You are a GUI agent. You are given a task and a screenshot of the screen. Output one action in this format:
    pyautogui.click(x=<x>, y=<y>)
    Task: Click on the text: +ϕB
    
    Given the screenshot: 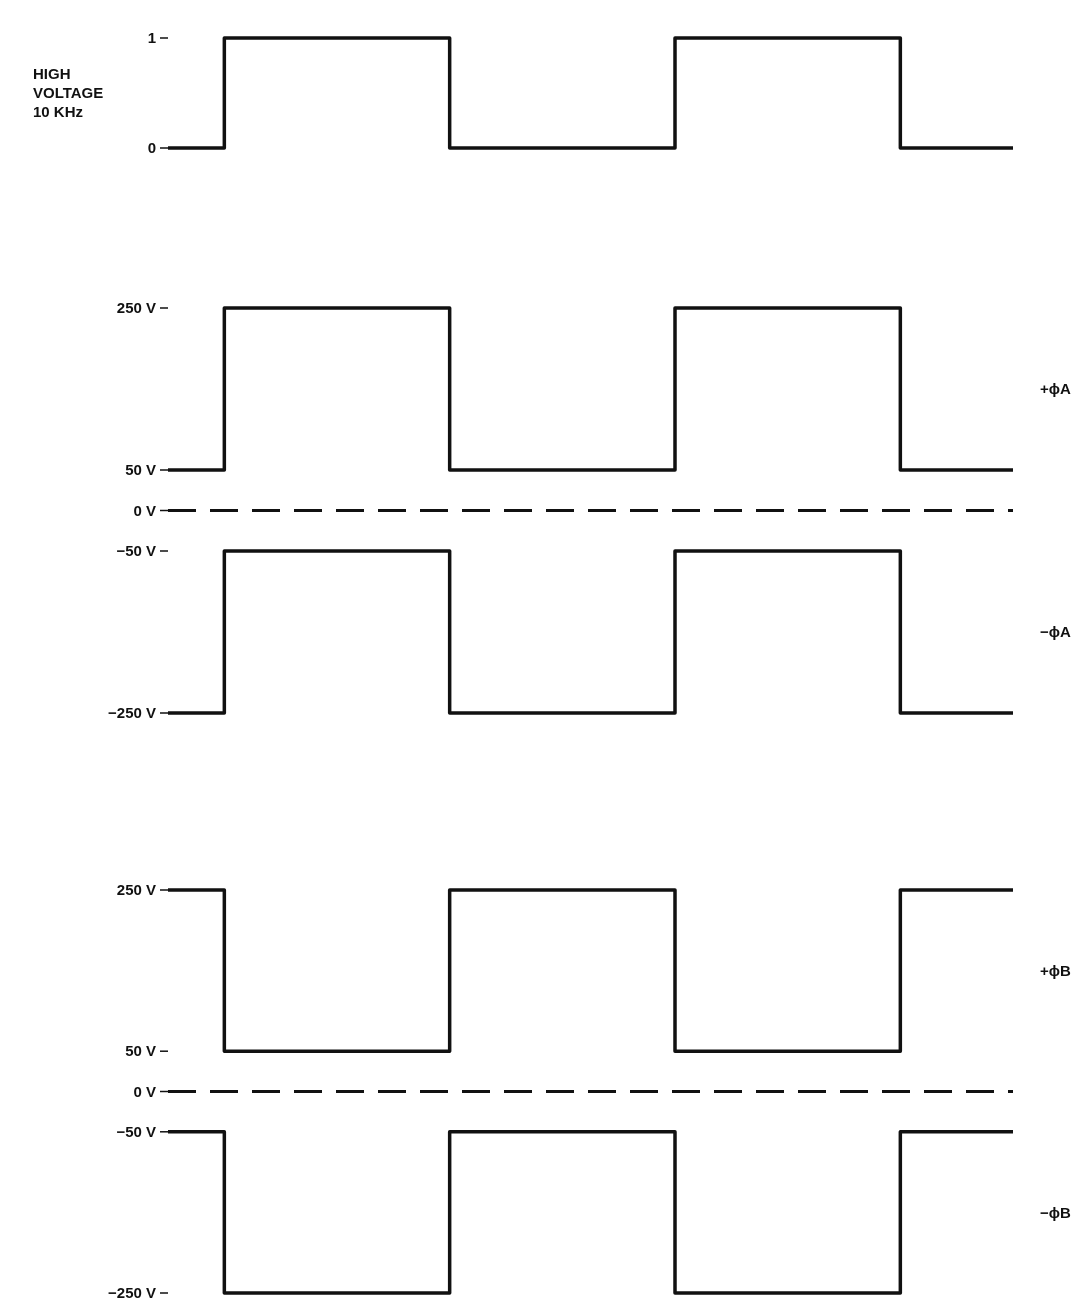 What is the action you would take?
    pyautogui.click(x=1055, y=970)
    